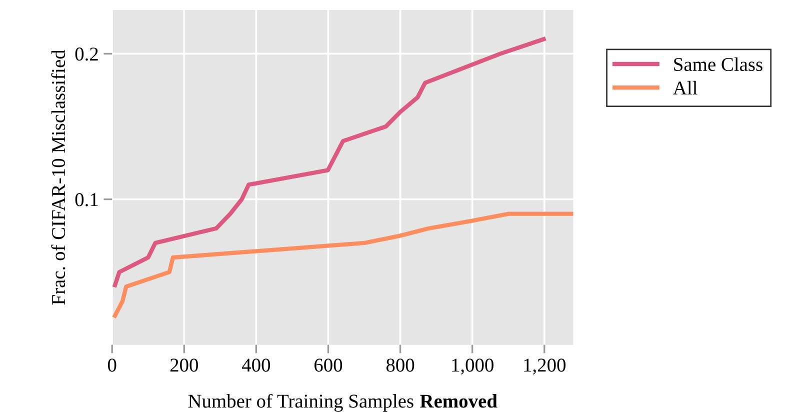  I want to click on line-series, so click(343, 265).